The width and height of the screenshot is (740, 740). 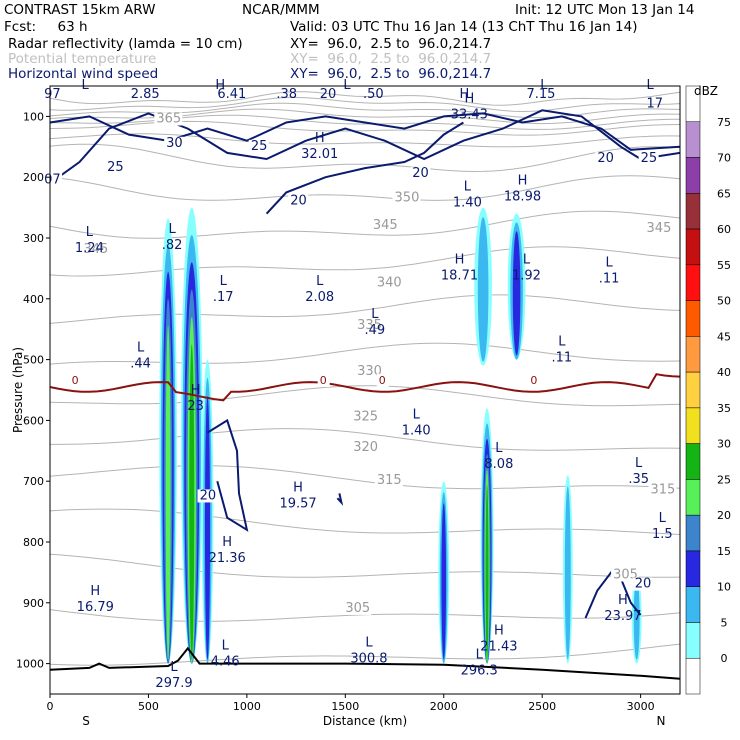 What do you see at coordinates (368, 659) in the screenshot?
I see `extremum-value: 300.8` at bounding box center [368, 659].